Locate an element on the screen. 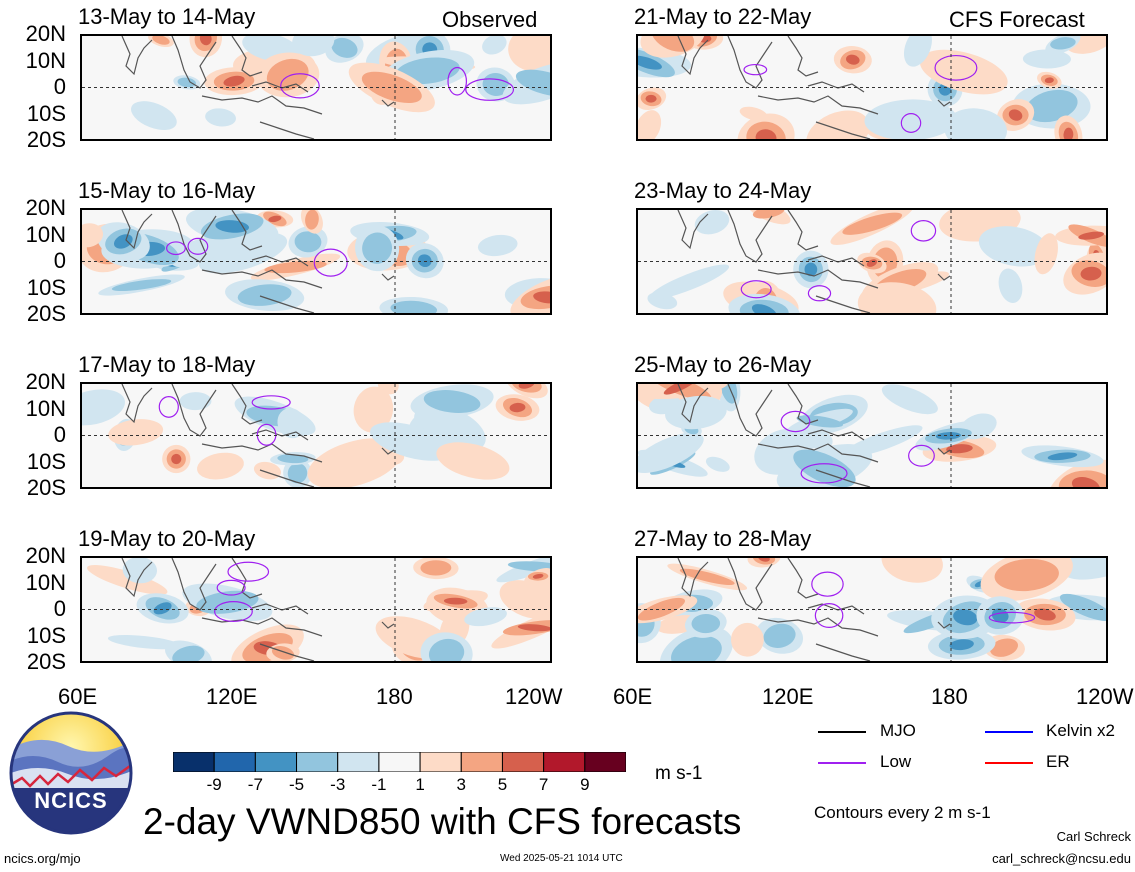  ncics-logo-text: NCICS is located at coordinates (71, 800).